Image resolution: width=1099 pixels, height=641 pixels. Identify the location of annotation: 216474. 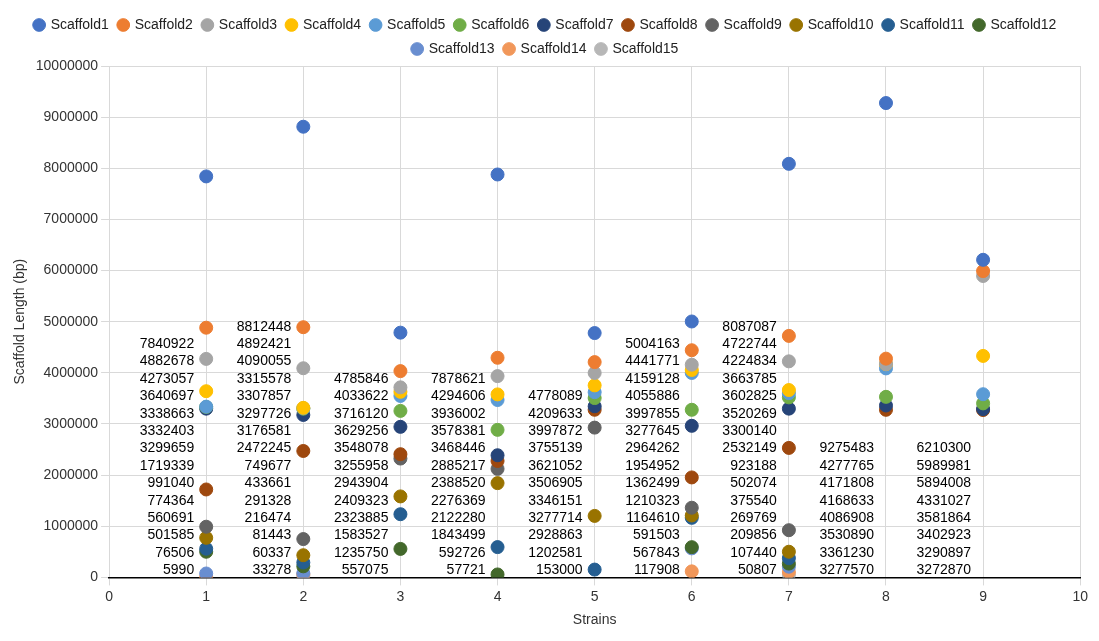
(268, 517).